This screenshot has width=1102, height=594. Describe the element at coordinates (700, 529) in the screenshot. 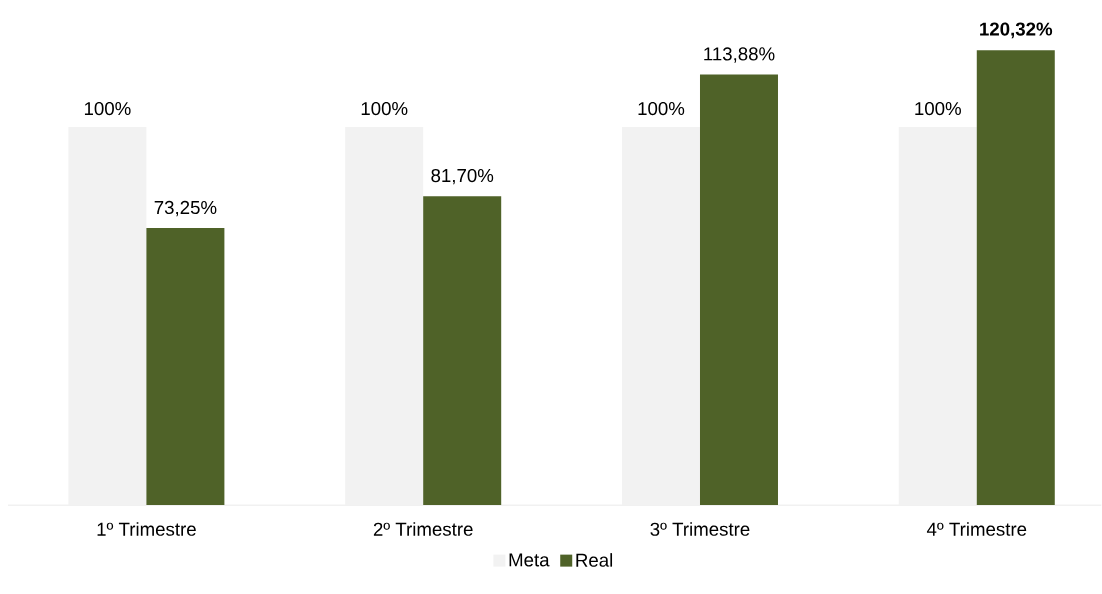

I see `x-tick-label: 3º Trimestre` at that location.